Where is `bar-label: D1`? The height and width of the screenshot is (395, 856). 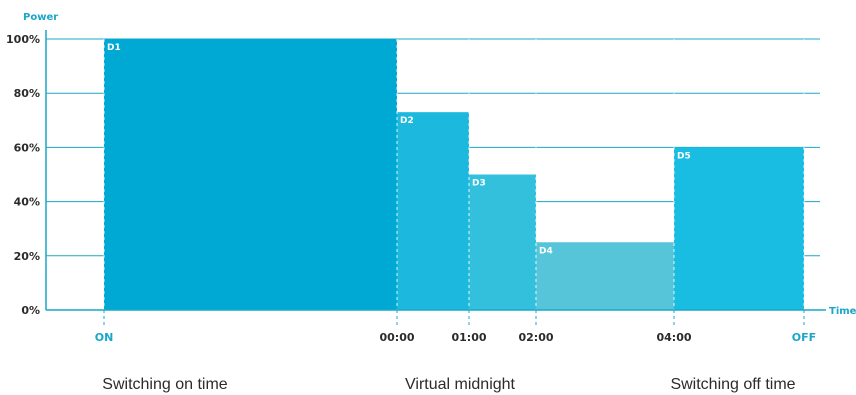
bar-label: D1 is located at coordinates (114, 48).